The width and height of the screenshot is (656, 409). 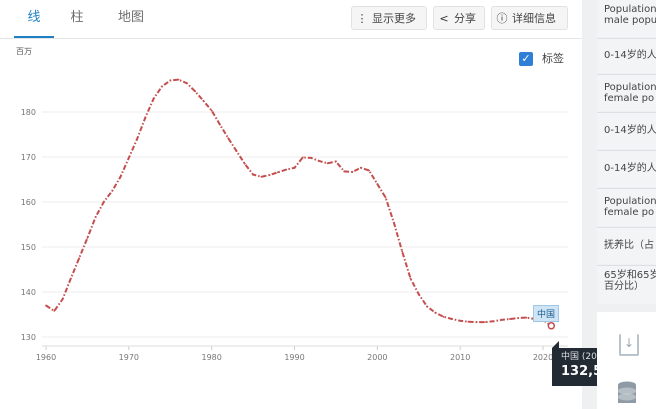 What do you see at coordinates (630, 130) in the screenshot?
I see `indicator-item-line: 0-14岁的人` at bounding box center [630, 130].